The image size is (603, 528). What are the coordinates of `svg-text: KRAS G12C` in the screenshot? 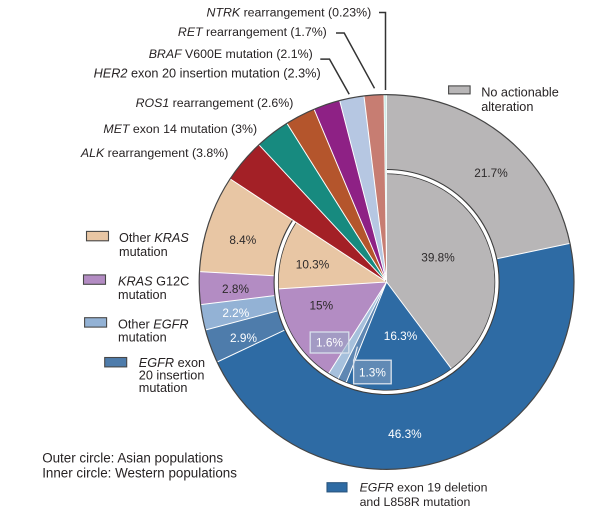 It's located at (153, 281).